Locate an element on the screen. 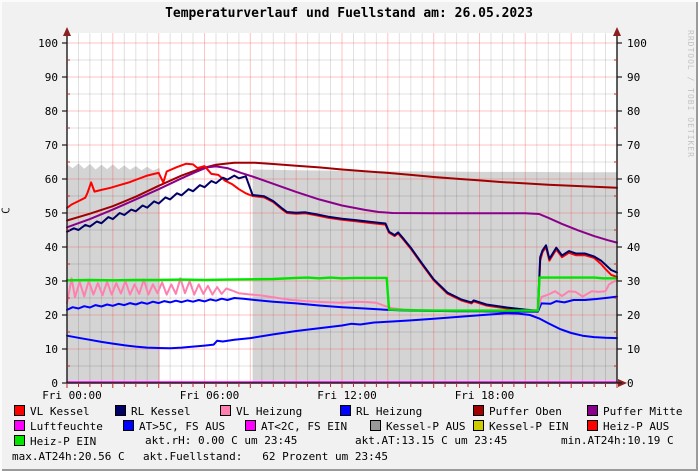 The height and width of the screenshot is (471, 698). stat-text: max.AT24h:20.56 C is located at coordinates (68, 456).